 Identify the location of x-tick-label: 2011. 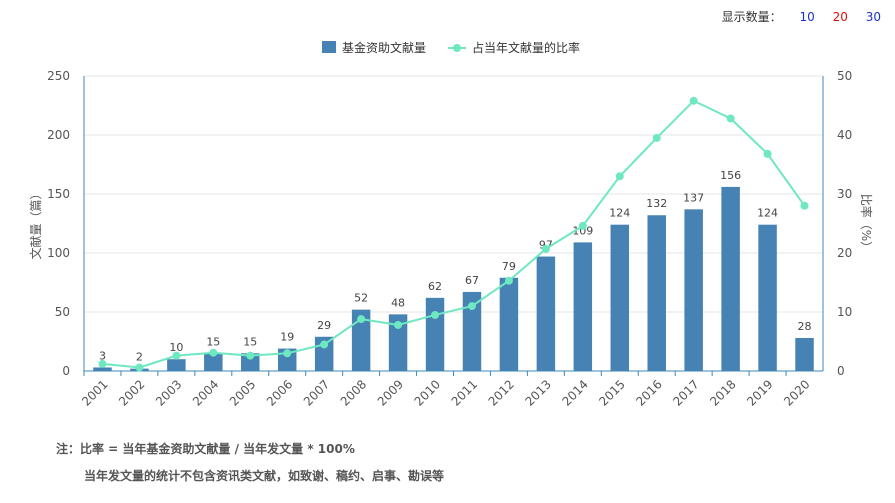
(464, 392).